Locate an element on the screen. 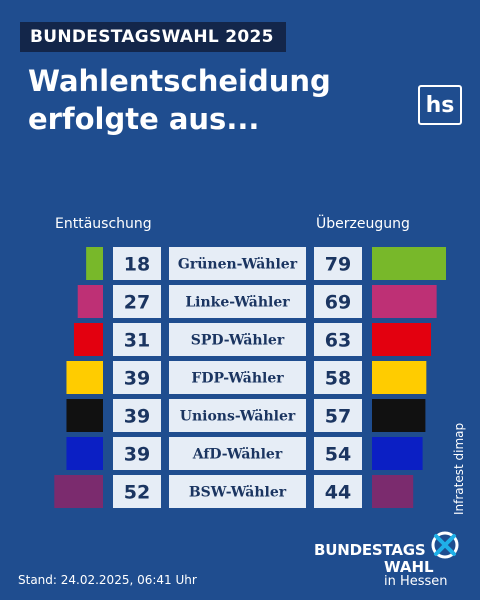 The width and height of the screenshot is (480, 600). bundestagswahl-hessen-logo: BUNDESTAGS WAHL in Hessen is located at coordinates (392, 559).